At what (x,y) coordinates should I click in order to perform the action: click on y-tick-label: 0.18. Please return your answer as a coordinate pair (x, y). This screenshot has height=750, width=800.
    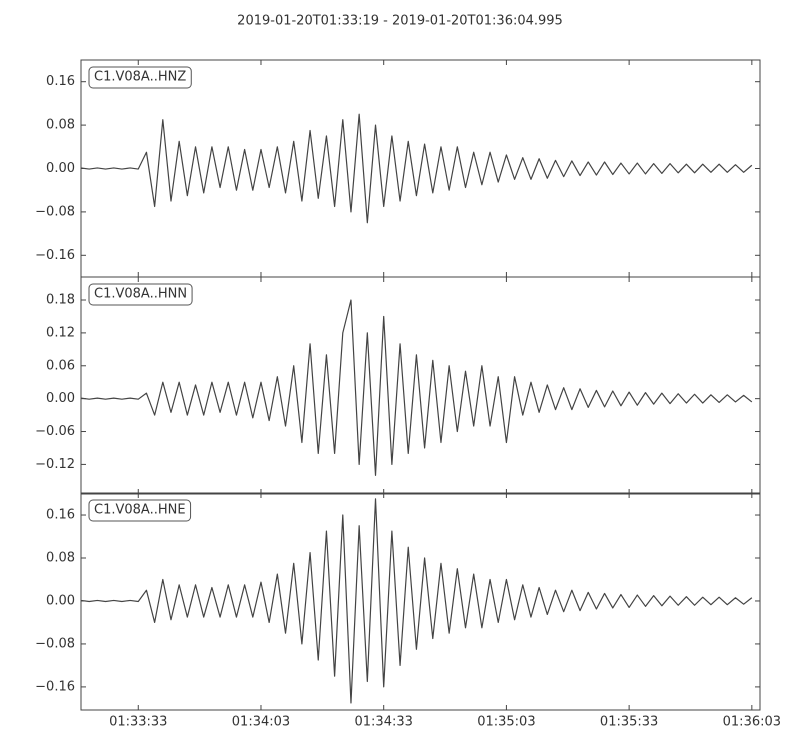
    Looking at the image, I should click on (60, 300).